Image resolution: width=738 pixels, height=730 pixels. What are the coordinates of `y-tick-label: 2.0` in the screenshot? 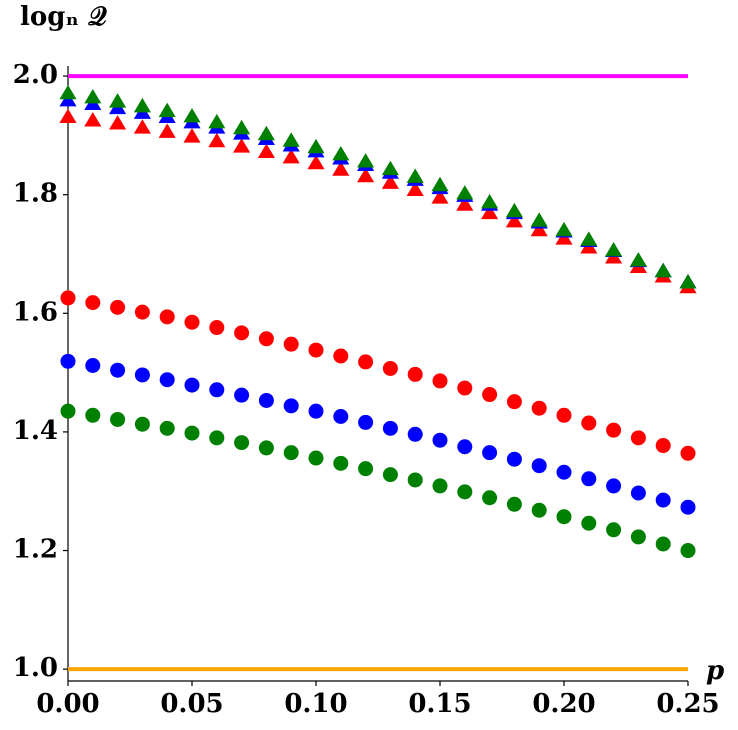 It's located at (35, 75).